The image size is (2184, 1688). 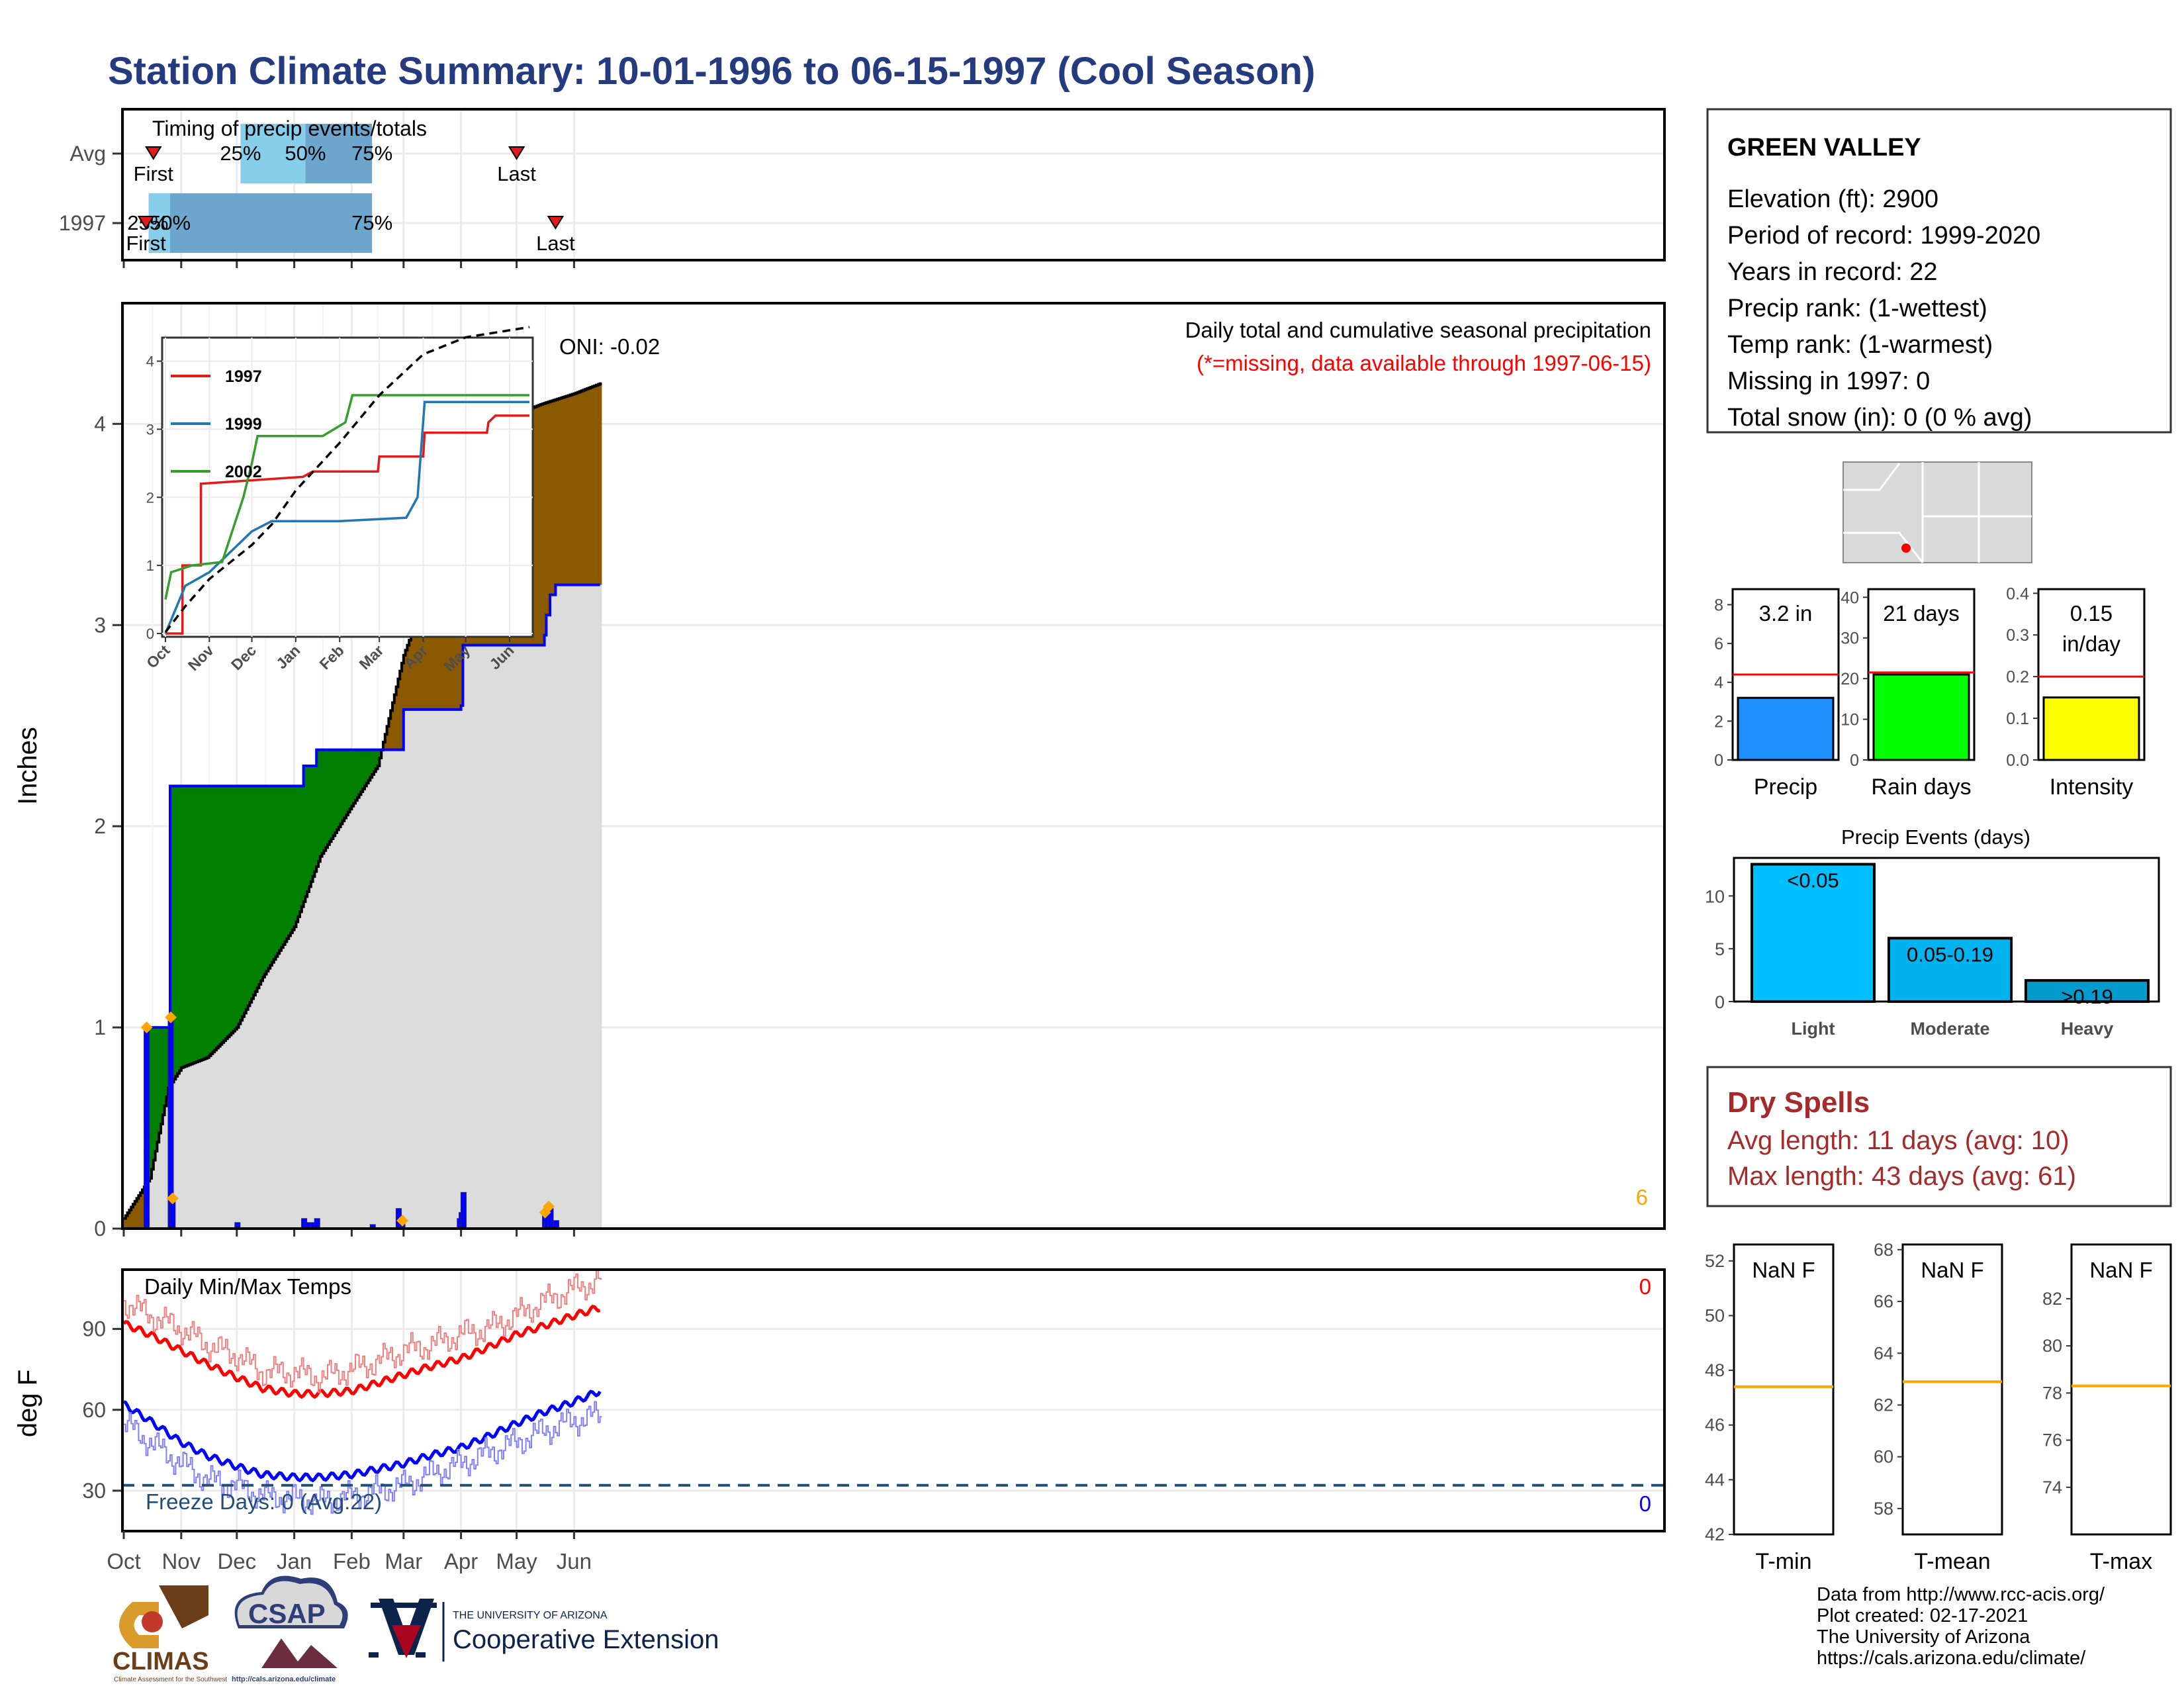 I want to click on mini-y-tick-label: 4, so click(x=1718, y=683).